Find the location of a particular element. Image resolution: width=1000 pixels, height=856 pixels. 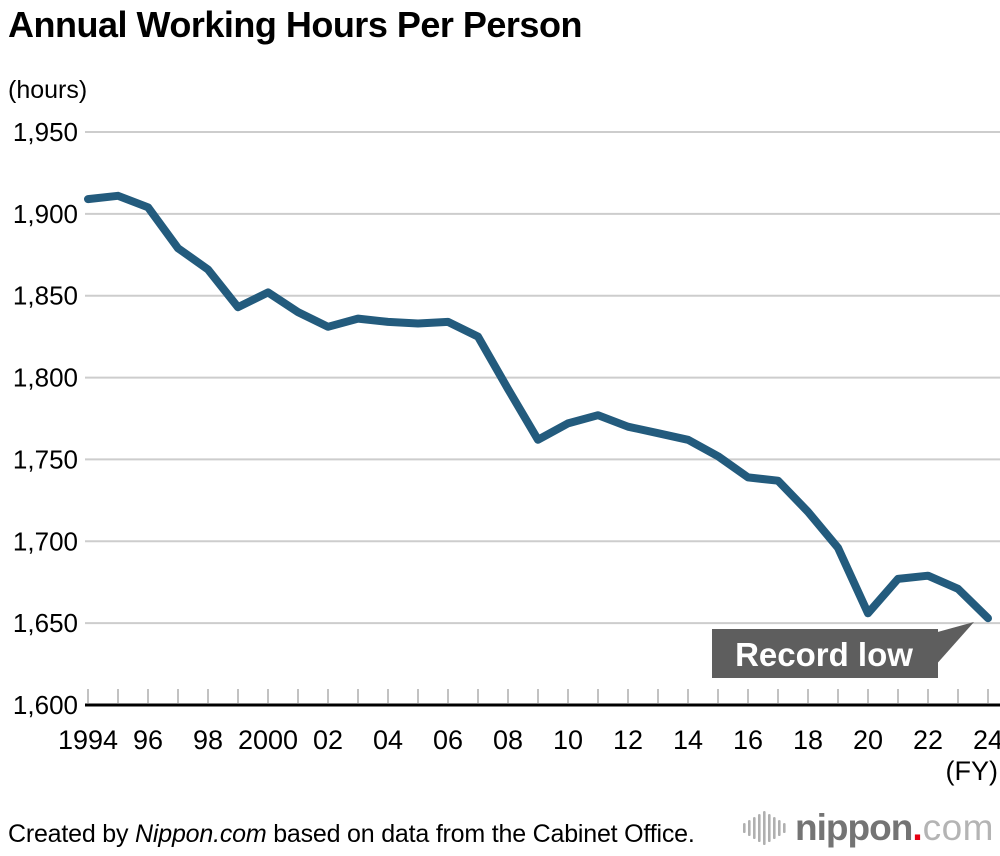

record-low-callout-box is located at coordinates (825, 653).